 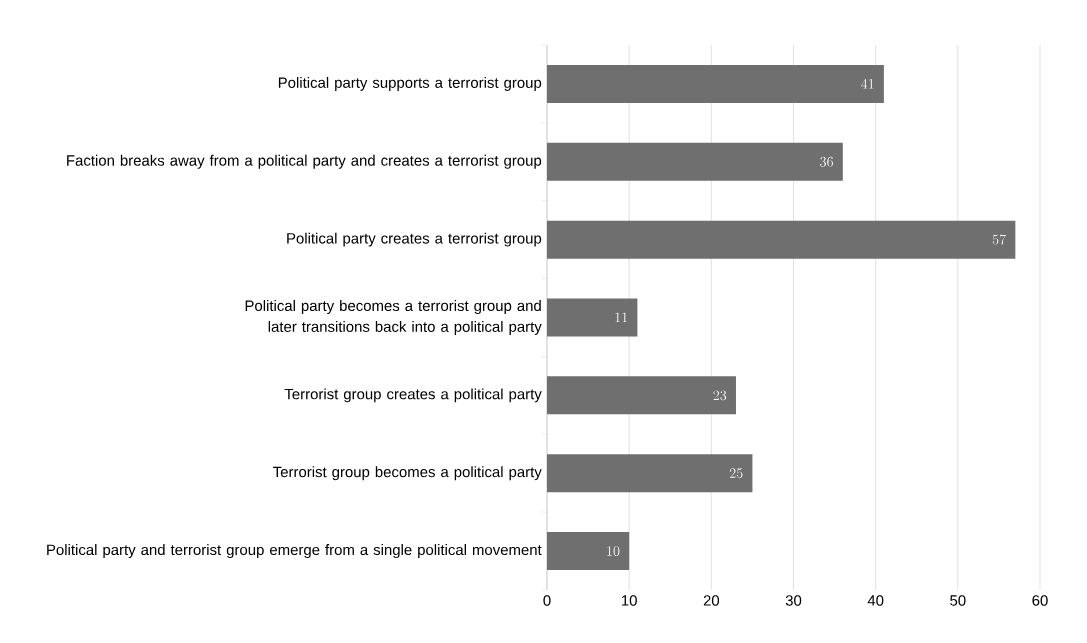 I want to click on y-tick-label: Terrorist group becomes a political party, so click(x=407, y=473).